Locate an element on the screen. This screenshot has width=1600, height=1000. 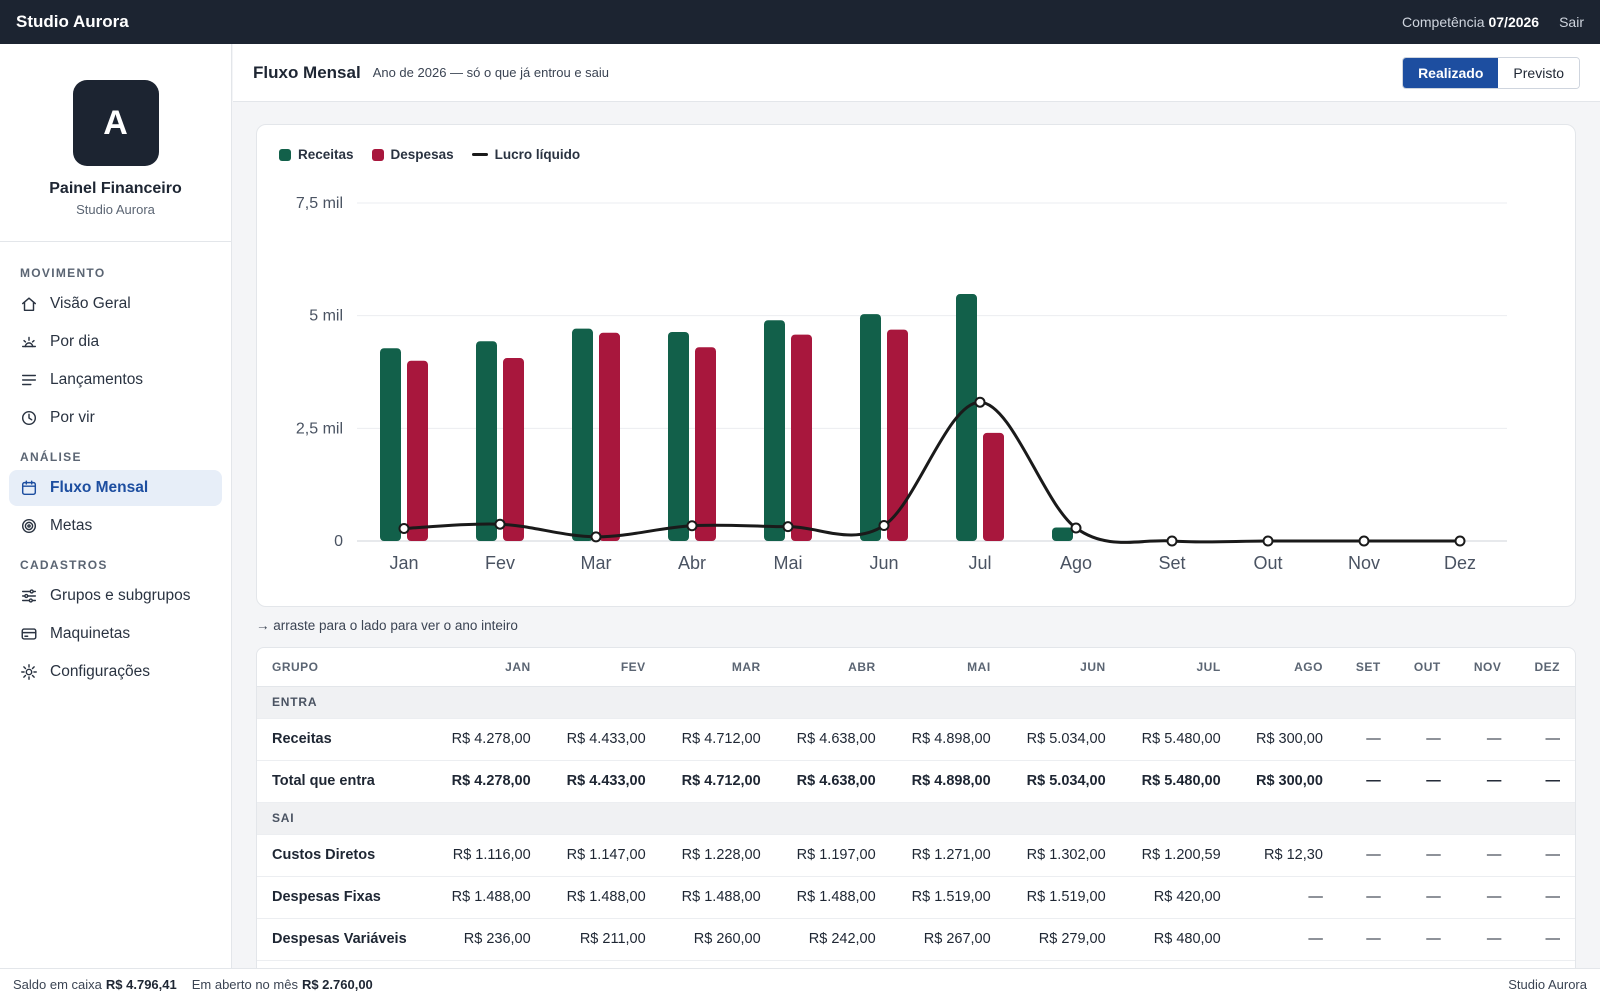
sidebar-item-lancamentos: Lançamentos is located at coordinates (115, 380).